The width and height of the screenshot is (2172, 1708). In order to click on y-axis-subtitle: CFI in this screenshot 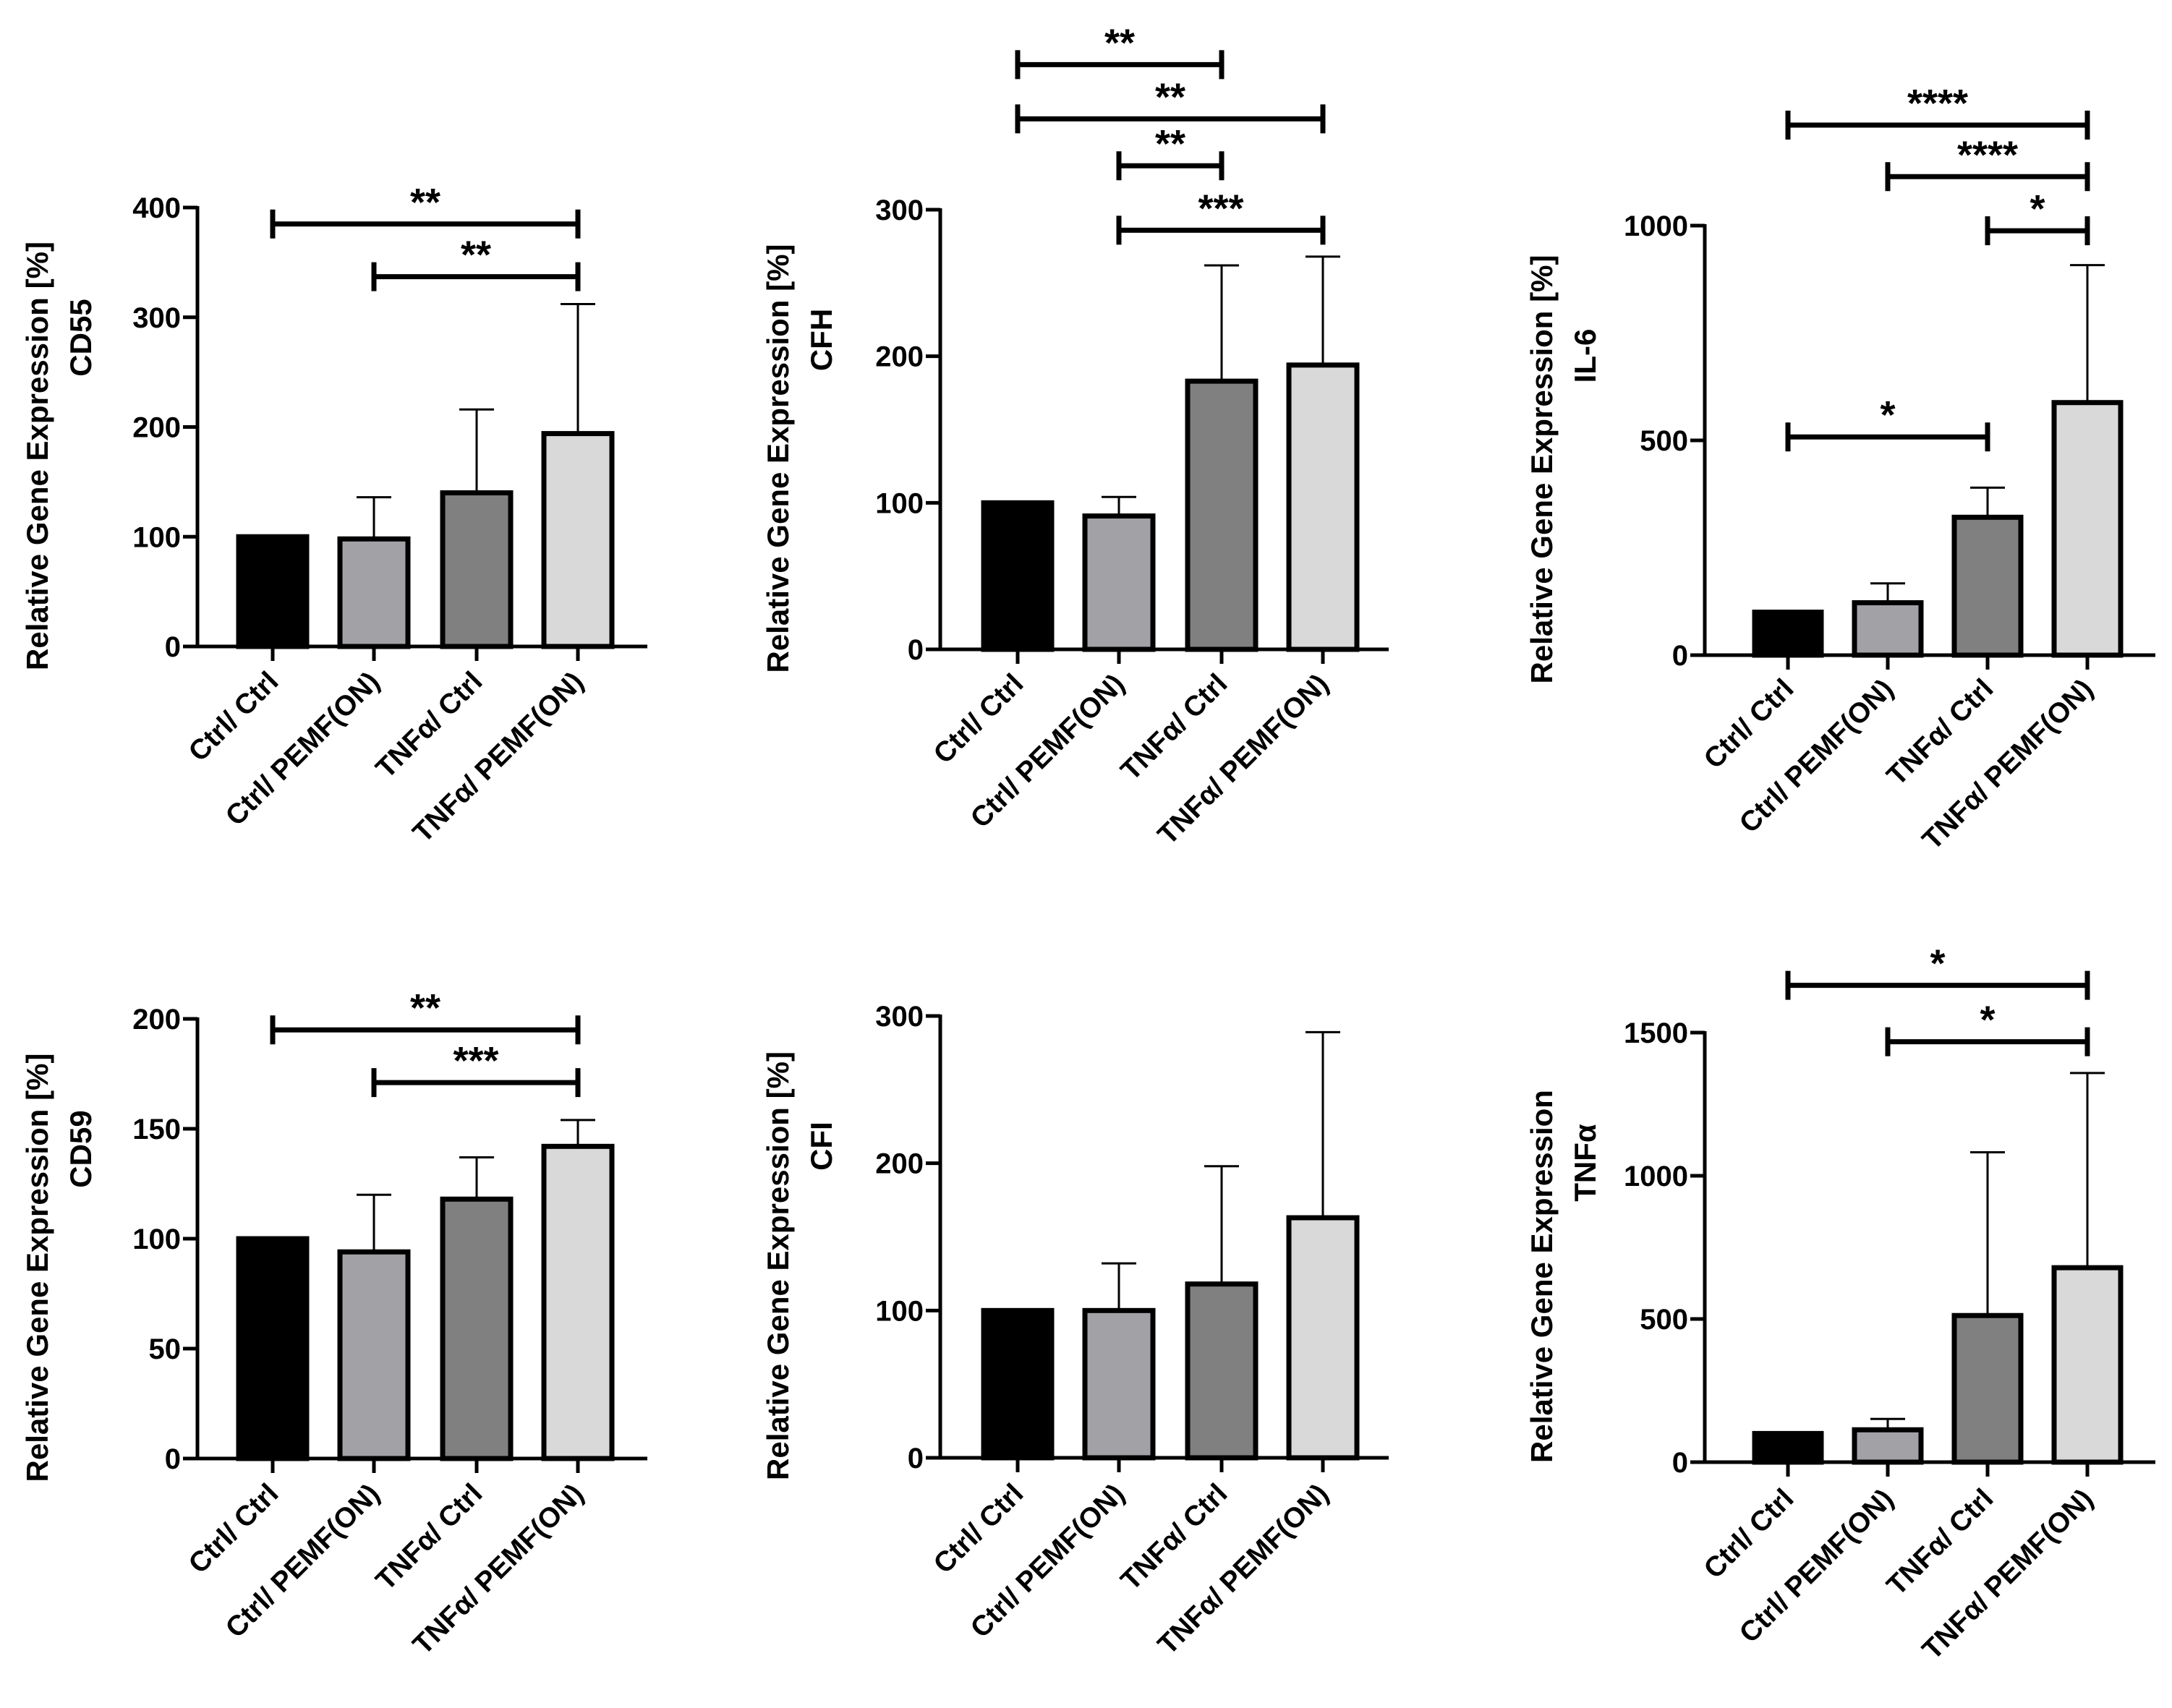, I will do `click(821, 1147)`.